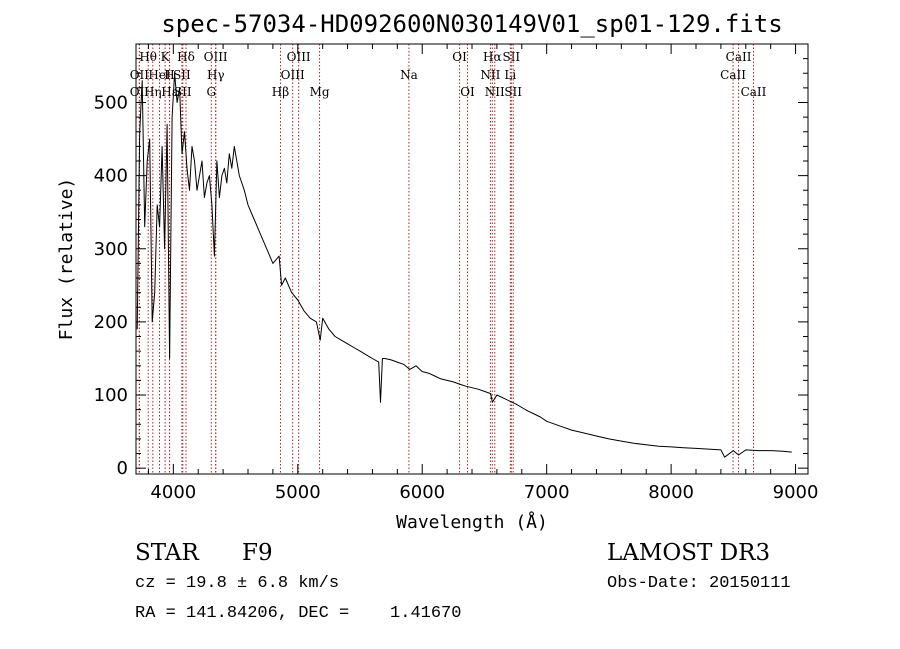 Image resolution: width=900 pixels, height=649 pixels. Describe the element at coordinates (299, 57) in the screenshot. I see `line-label-16: OIII` at that location.